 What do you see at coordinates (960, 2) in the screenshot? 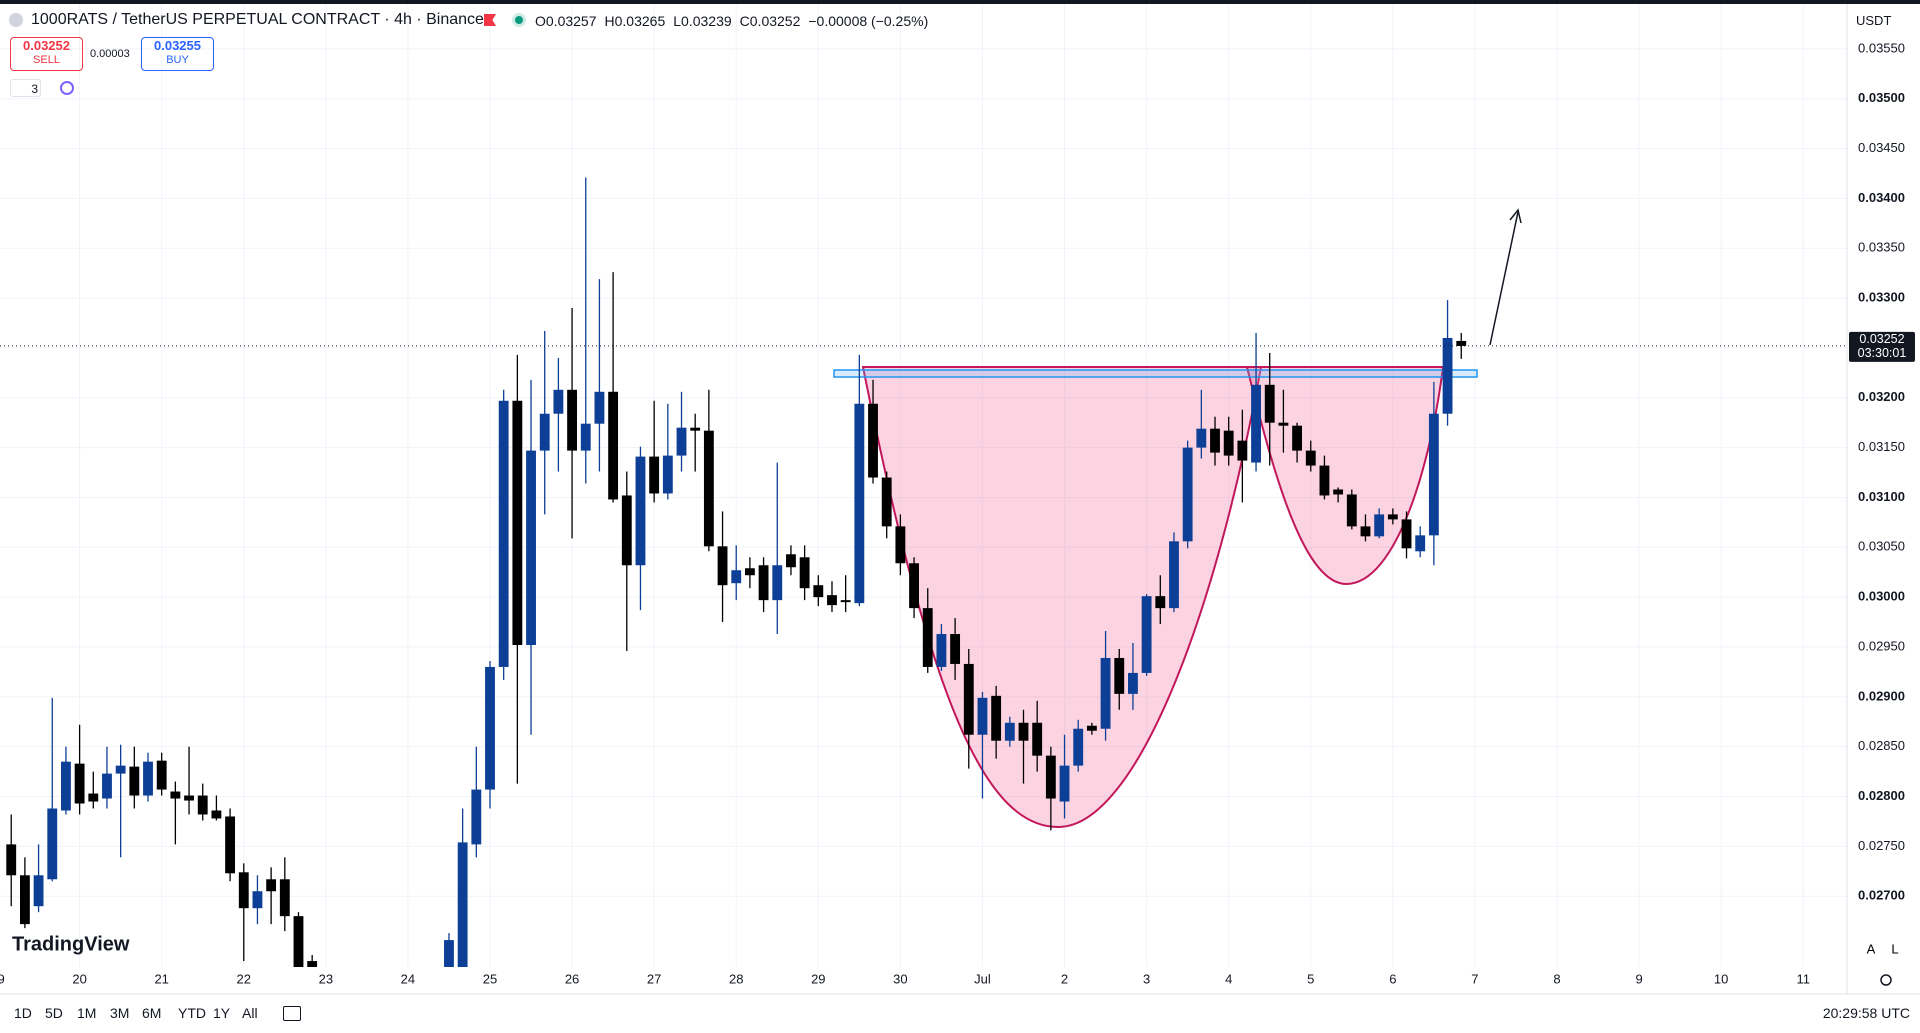
I see `top-border` at bounding box center [960, 2].